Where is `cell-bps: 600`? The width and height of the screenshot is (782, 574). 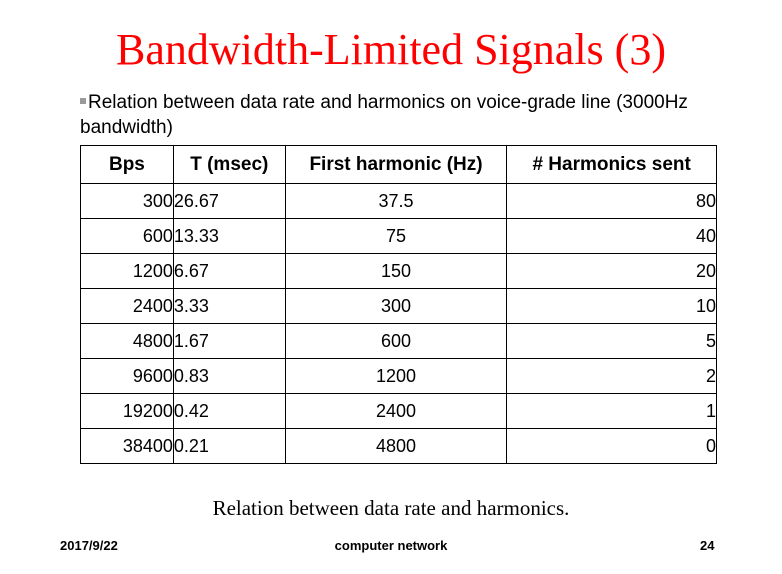
cell-bps: 600 is located at coordinates (127, 236).